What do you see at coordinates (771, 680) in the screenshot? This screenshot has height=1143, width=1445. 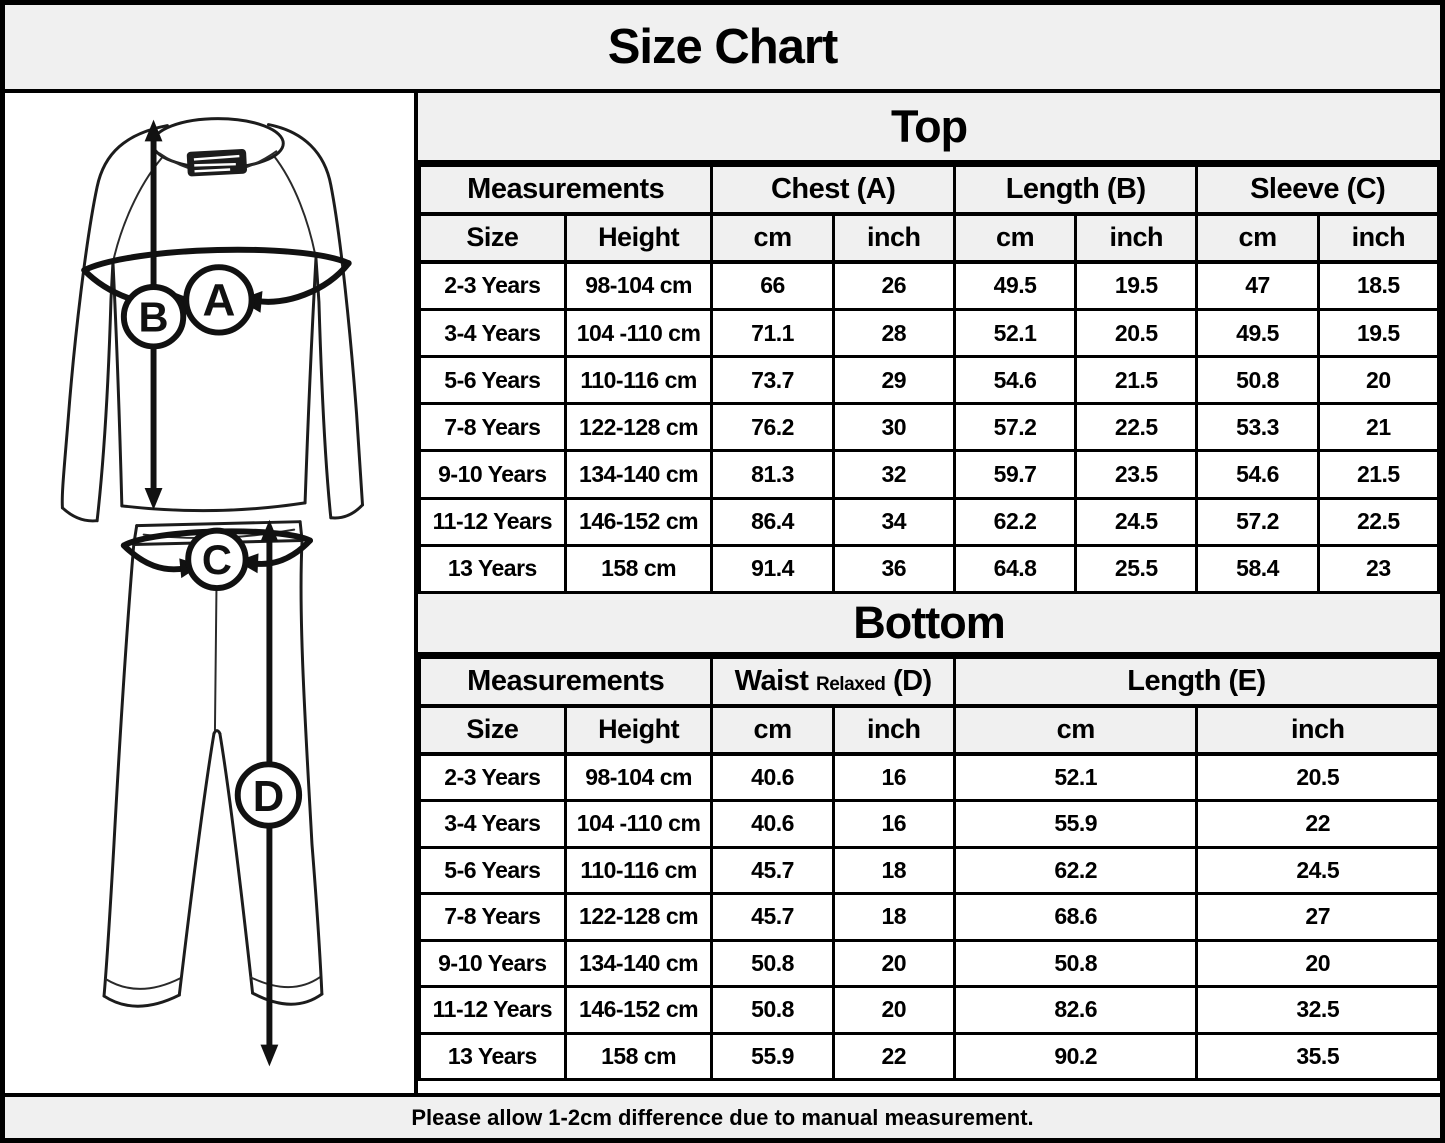 I see `waist-header-main: Waist` at bounding box center [771, 680].